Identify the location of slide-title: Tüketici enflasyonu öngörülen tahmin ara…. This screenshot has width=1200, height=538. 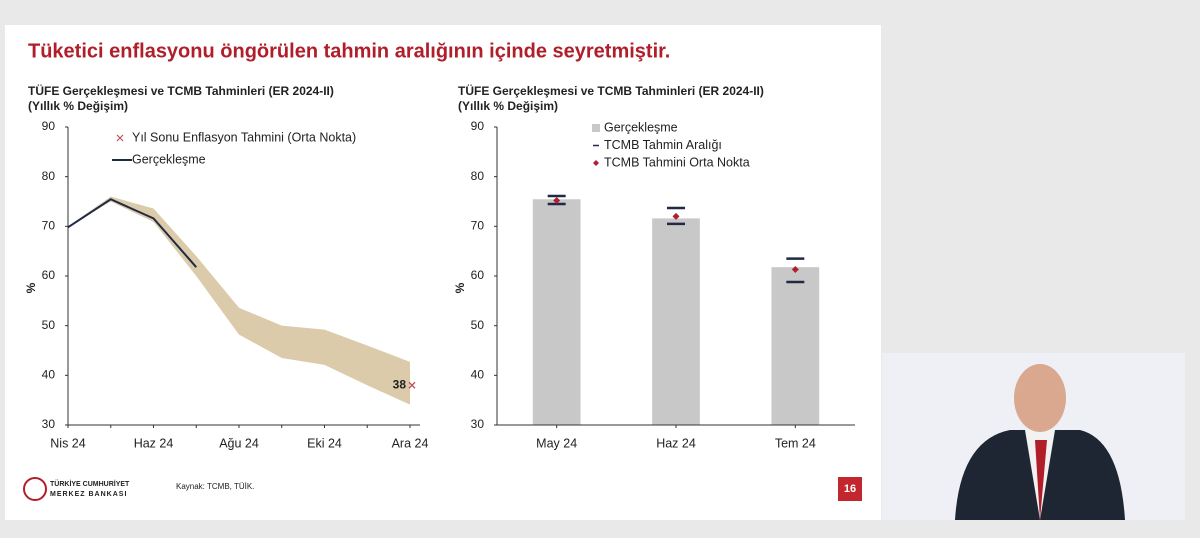
(349, 51).